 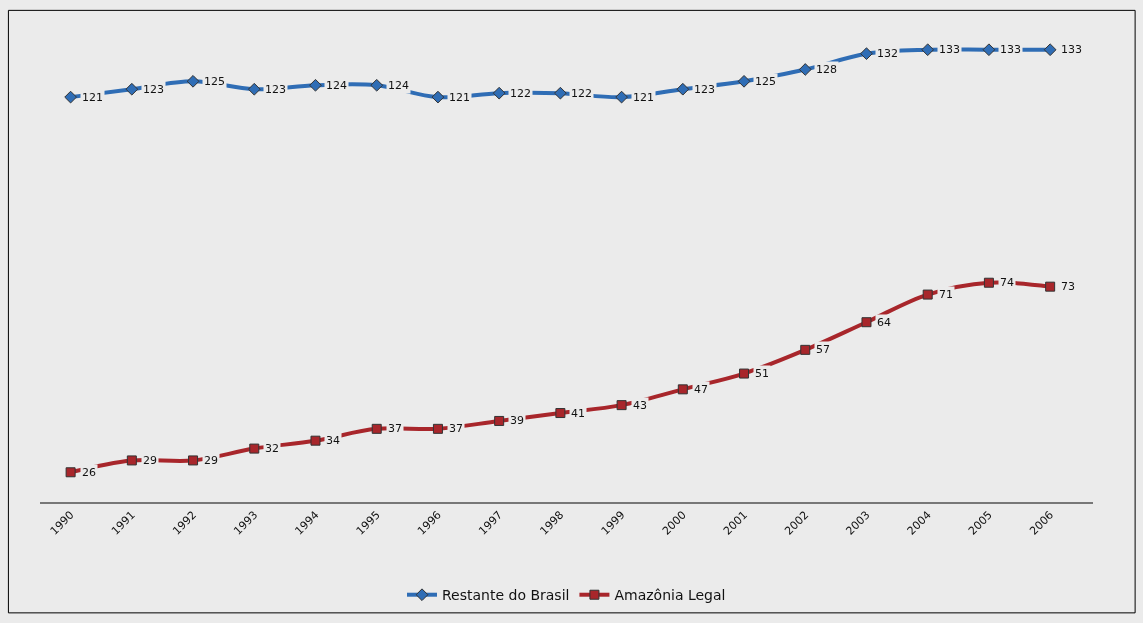 What do you see at coordinates (884, 322) in the screenshot?
I see `data-label: 64` at bounding box center [884, 322].